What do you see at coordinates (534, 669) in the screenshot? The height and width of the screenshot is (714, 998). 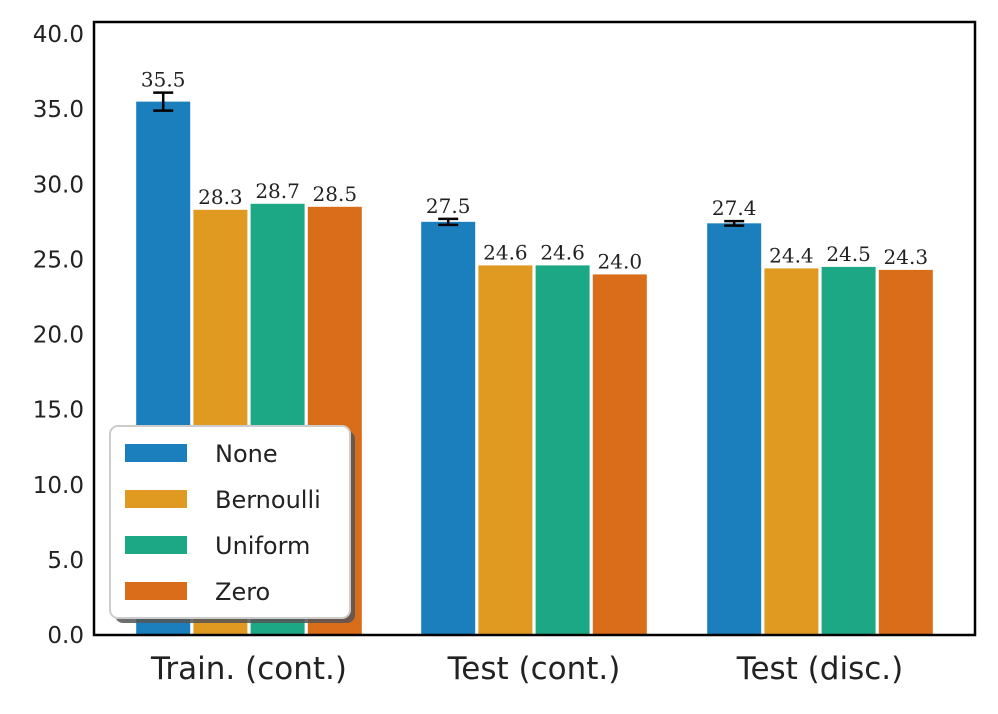 I see `x-category-label: Test (cont.)` at bounding box center [534, 669].